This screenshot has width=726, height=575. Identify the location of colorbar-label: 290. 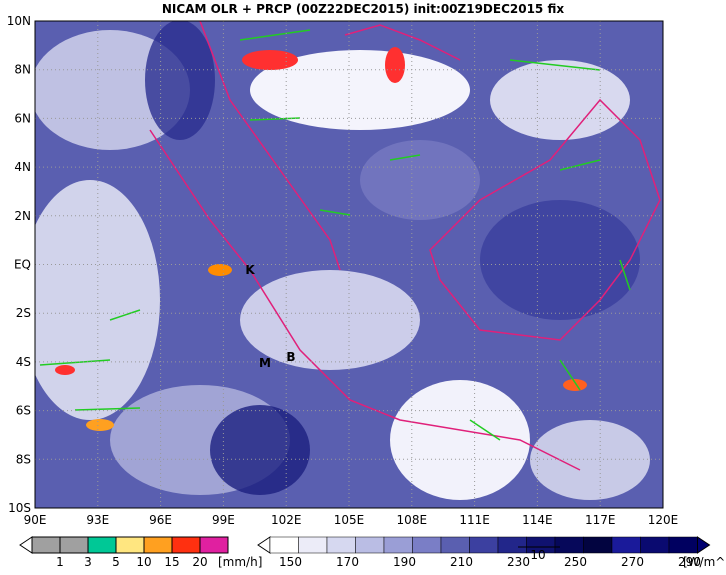
(689, 562).